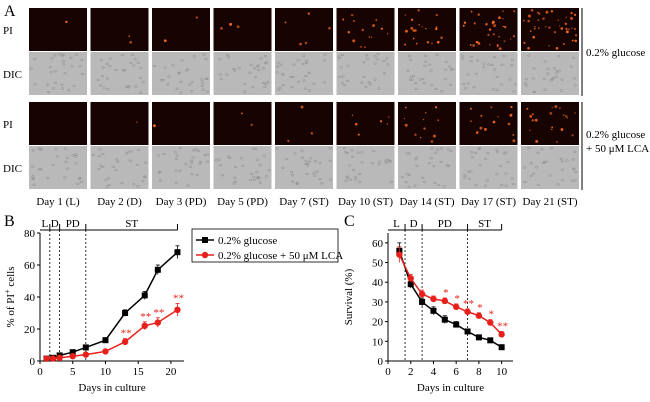 Image resolution: width=650 pixels, height=402 pixels. I want to click on legend: 0.2% glucose 0.2% glucose + 50 μM LCA, so click(267, 245).